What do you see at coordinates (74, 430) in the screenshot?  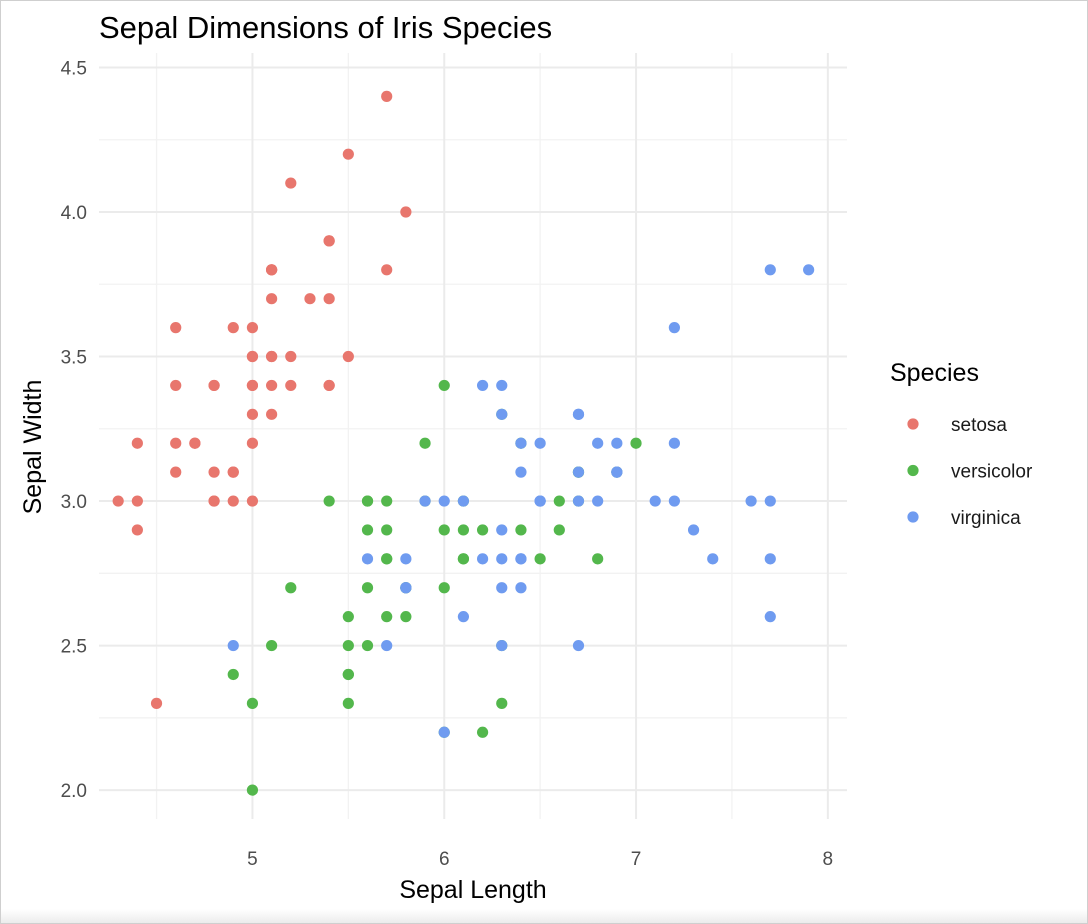 I see `y-axis-ticks: 2.0 2.5 3.0 3.5 4.0 4.5` at bounding box center [74, 430].